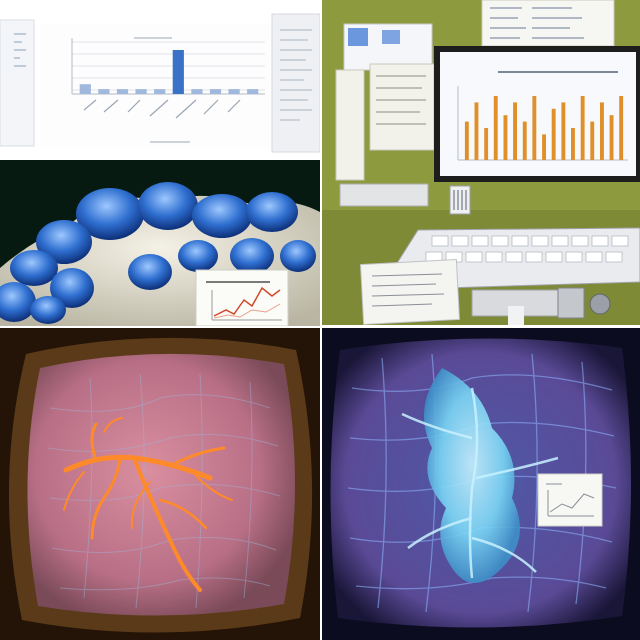 This screenshot has height=640, width=640. I want to click on blue-specimen-illustration, so click(160, 243).